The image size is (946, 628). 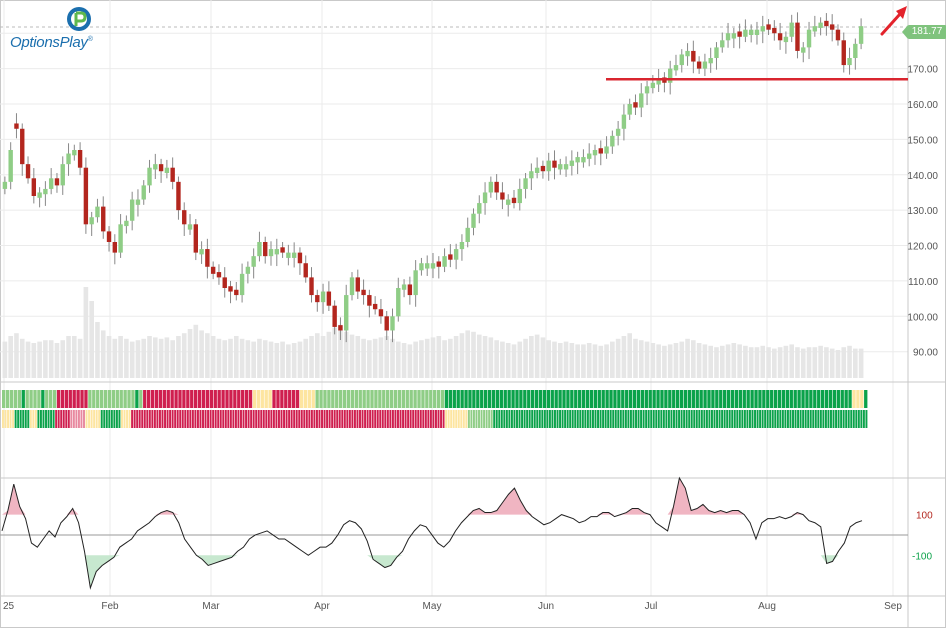 What do you see at coordinates (211, 606) in the screenshot?
I see `month-tick-label: Mar` at bounding box center [211, 606].